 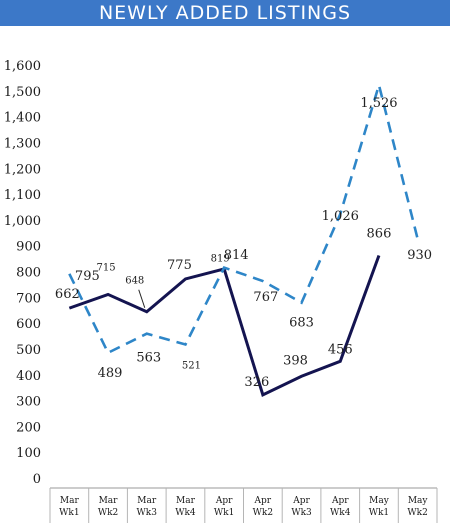 I want to click on data-label: 1,026, so click(x=340, y=216).